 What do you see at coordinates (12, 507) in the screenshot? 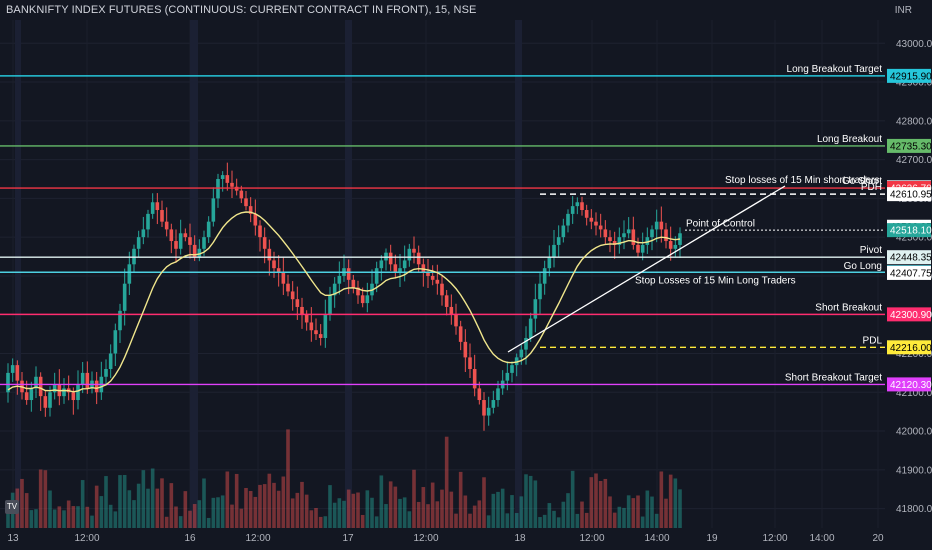
I see `tradingview-logo: TV` at bounding box center [12, 507].